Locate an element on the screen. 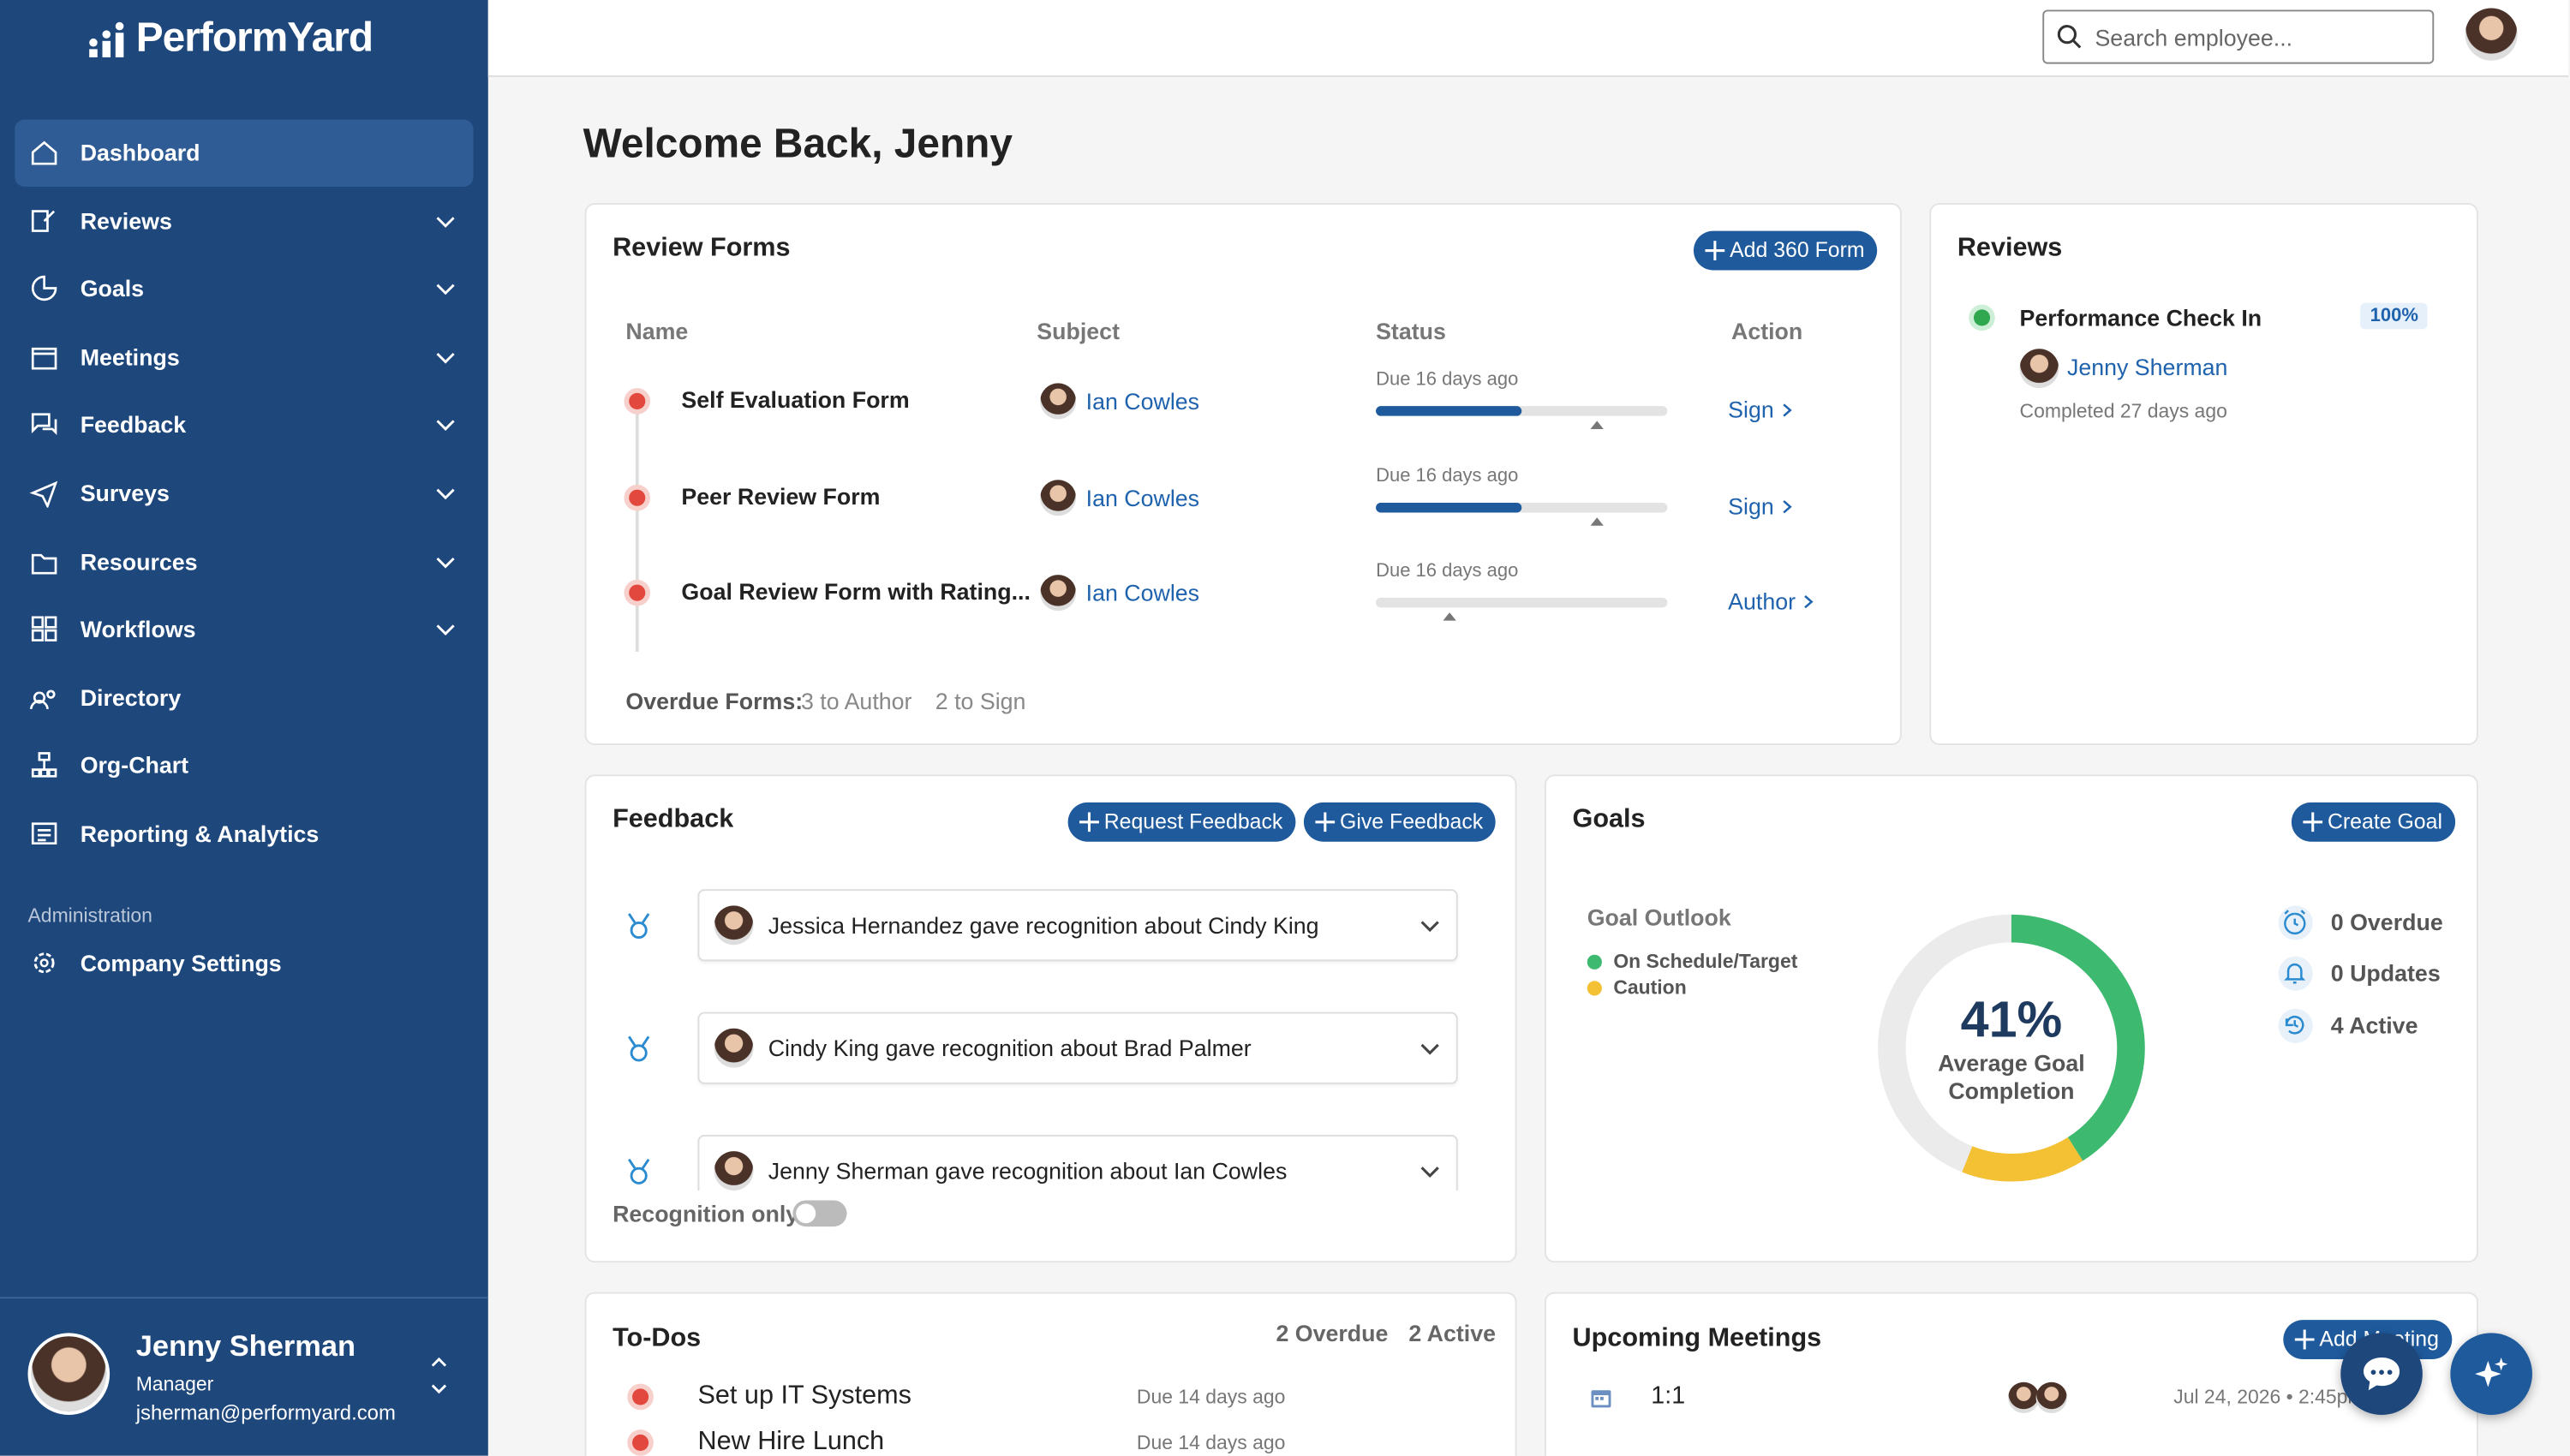  column-header: Status is located at coordinates (1411, 330).